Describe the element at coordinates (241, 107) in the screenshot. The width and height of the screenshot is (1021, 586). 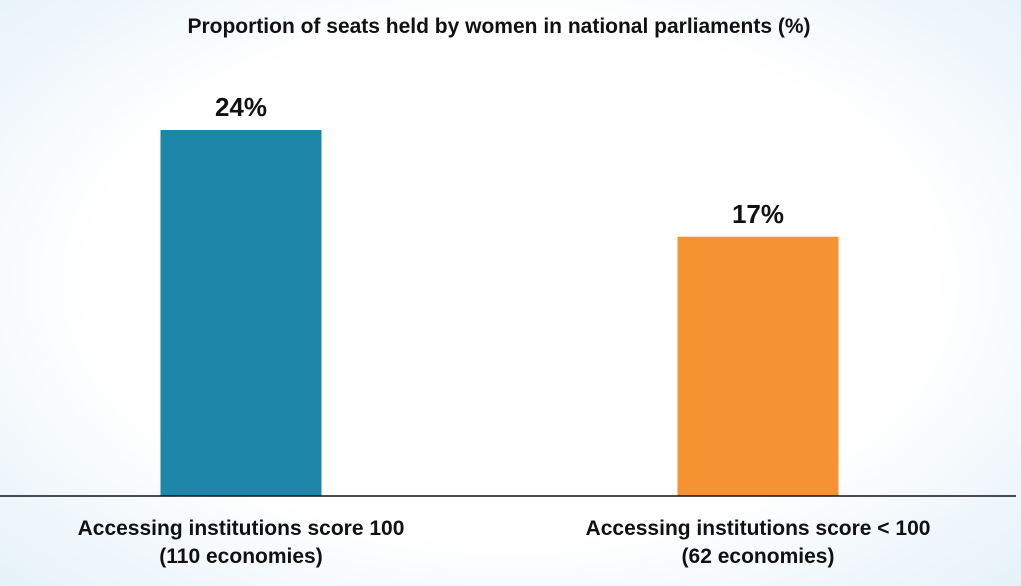
I see `data-label-1: 24%` at that location.